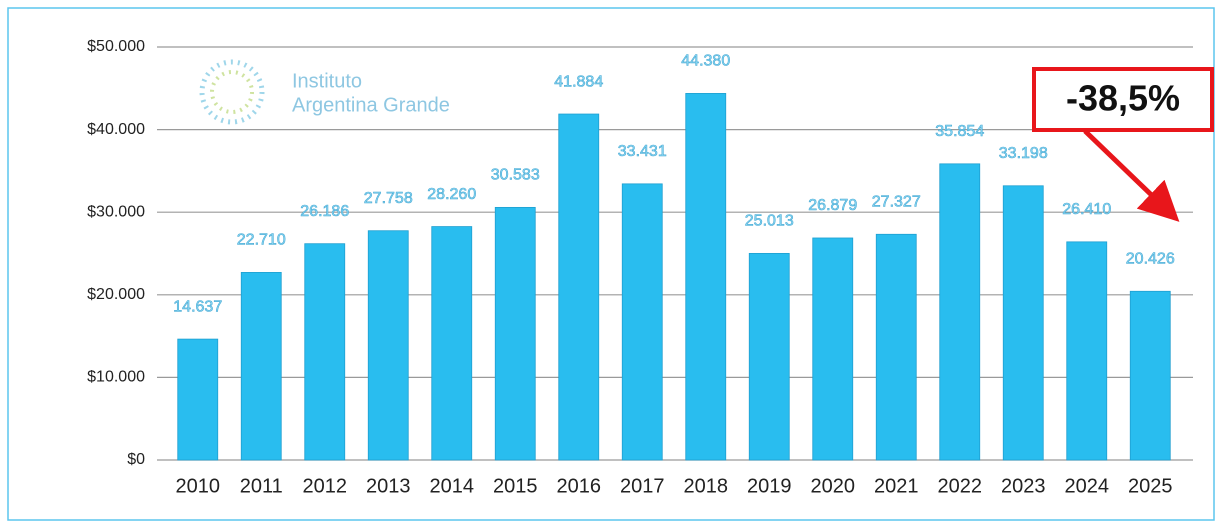 The width and height of the screenshot is (1222, 528). Describe the element at coordinates (642, 151) in the screenshot. I see `value-label: 33.431` at that location.